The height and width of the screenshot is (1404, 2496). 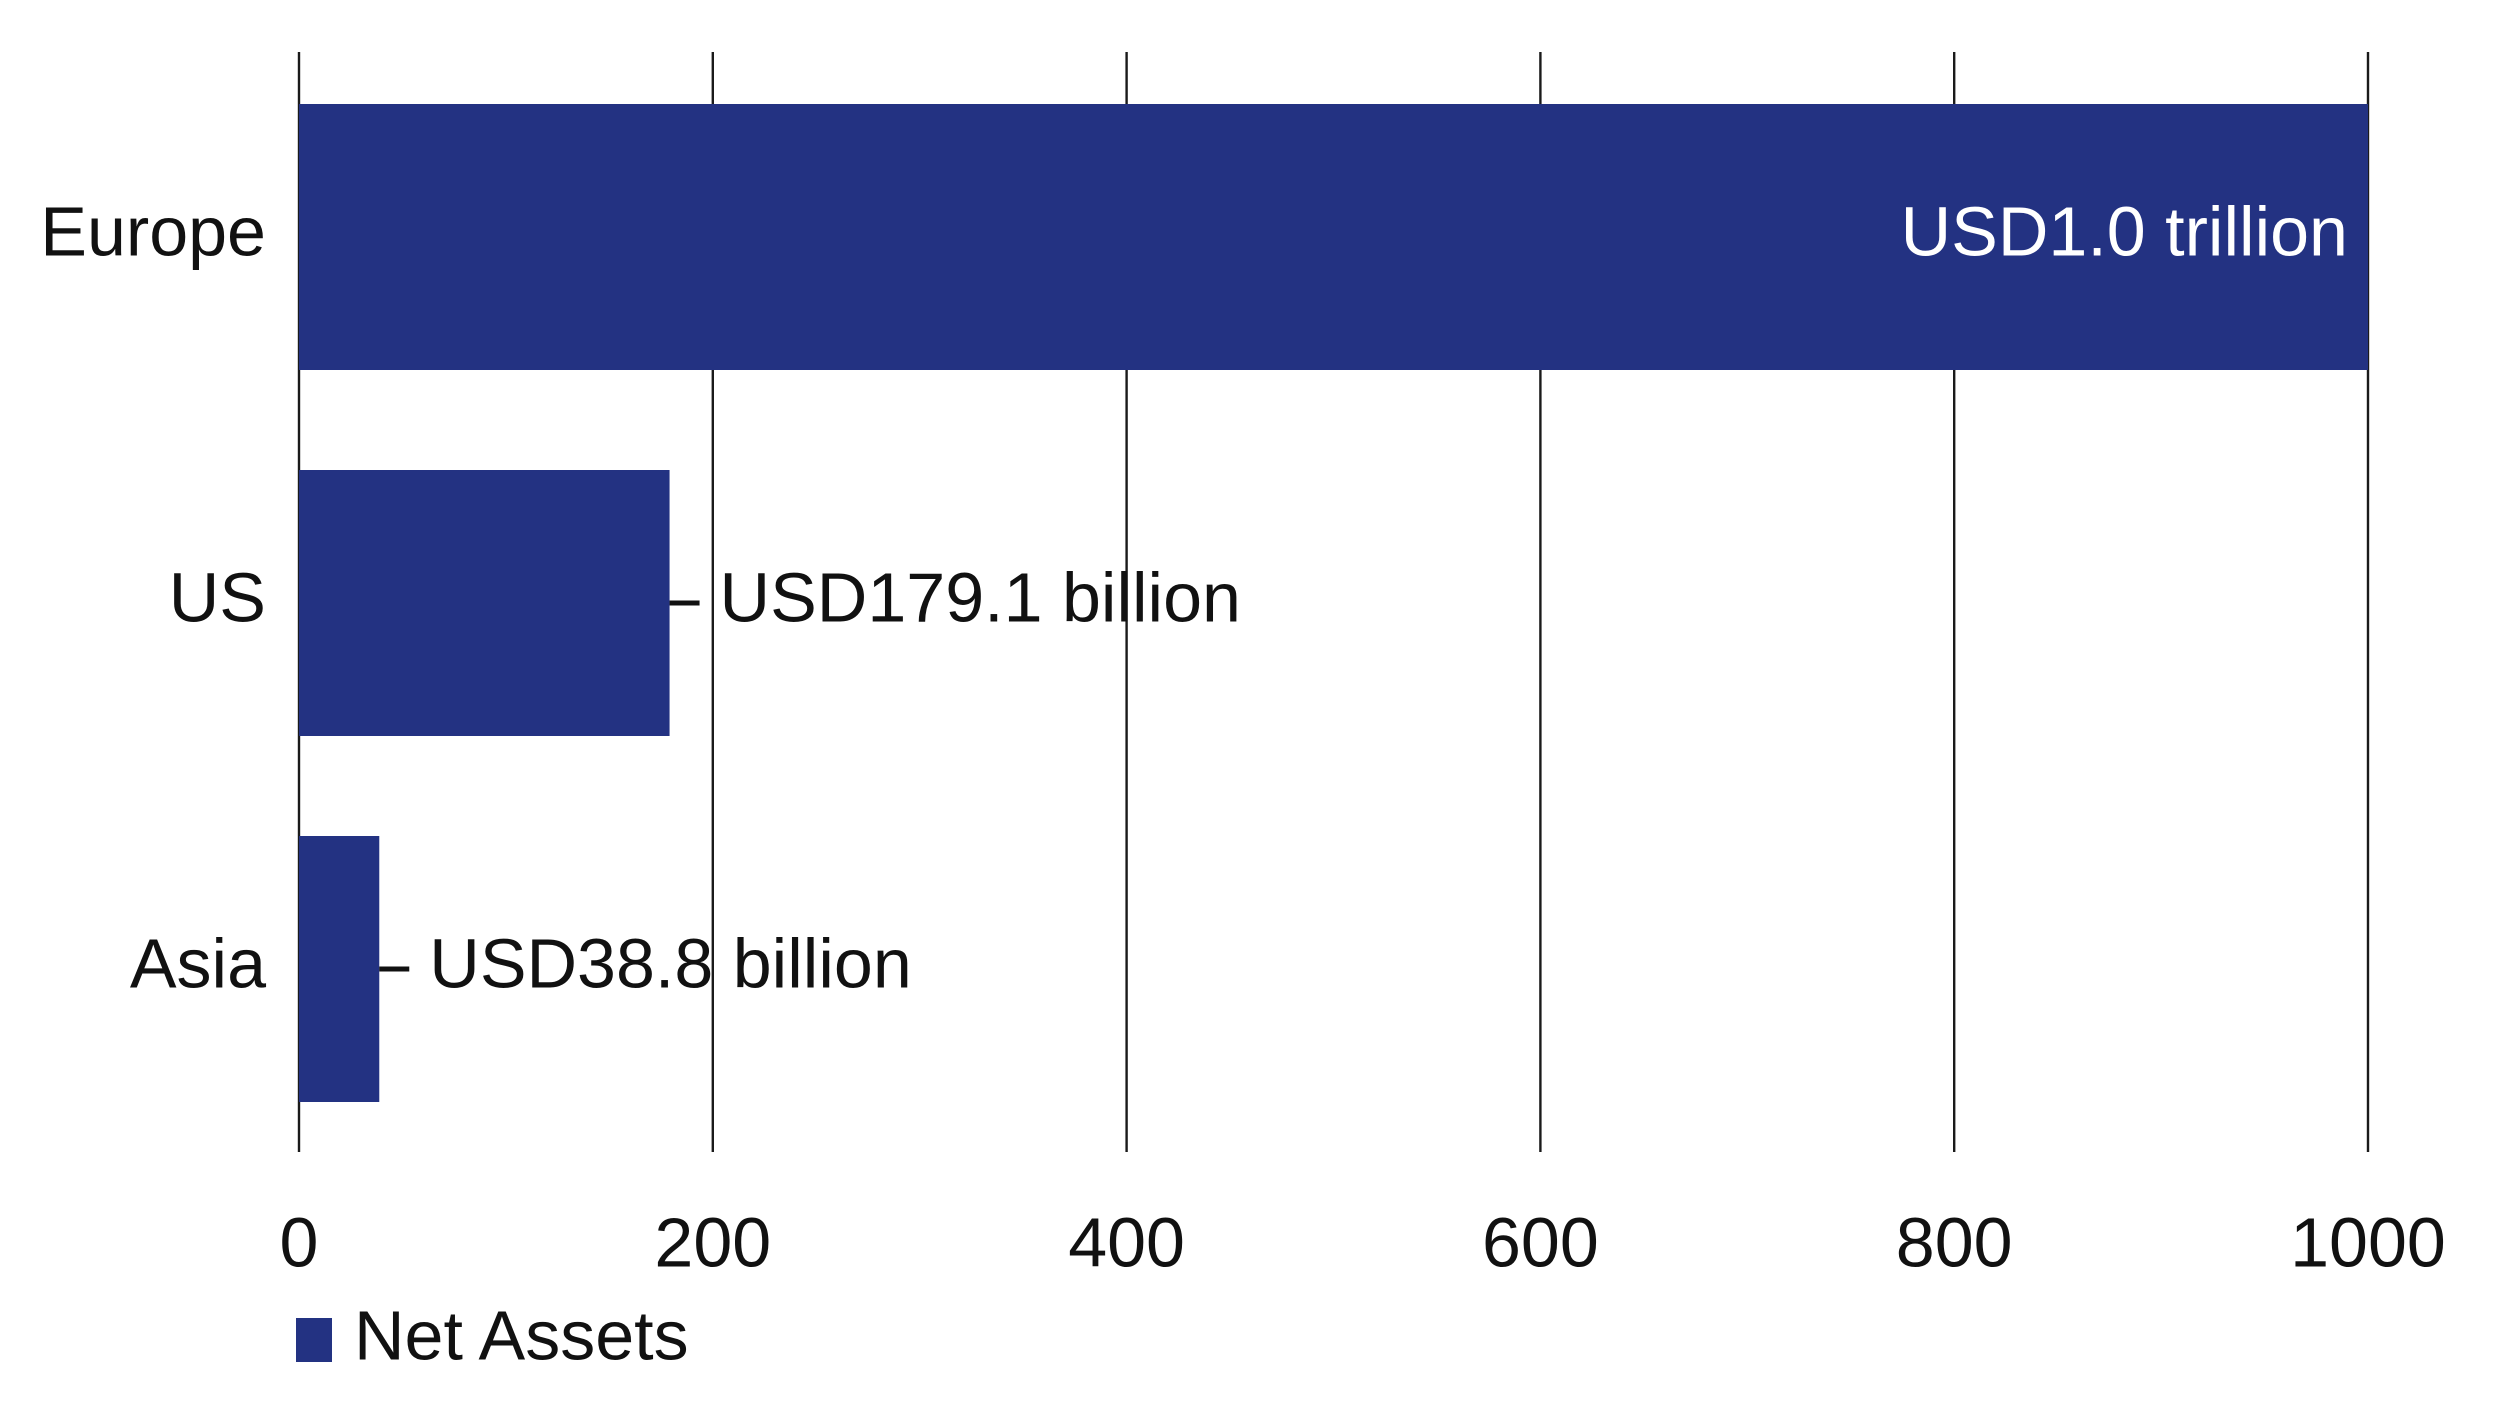 I want to click on x-tick-label-600: 600, so click(x=1540, y=1242).